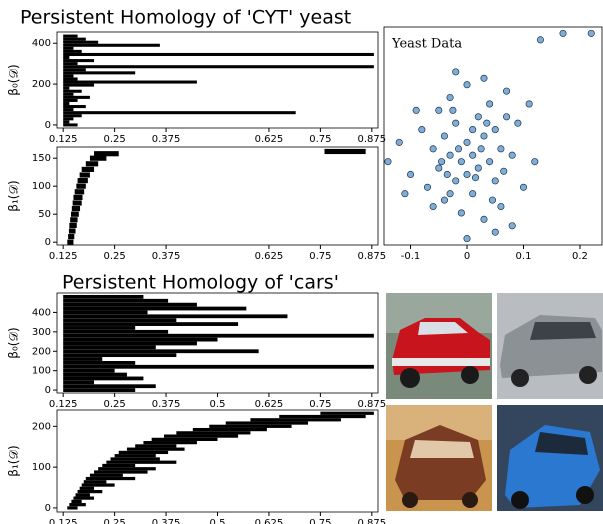  What do you see at coordinates (41, 332) in the screenshot?
I see `y-tick-label: 300` at bounding box center [41, 332].